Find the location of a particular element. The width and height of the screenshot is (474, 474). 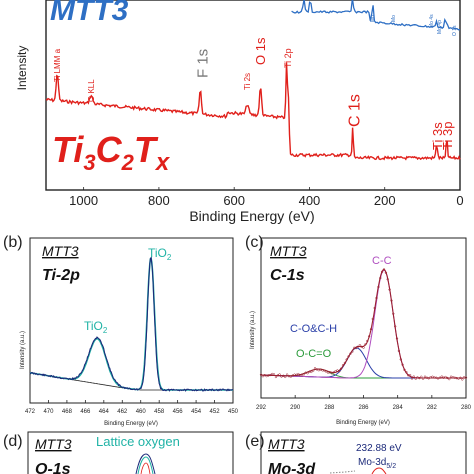

panel-c-frame is located at coordinates (363, 318).